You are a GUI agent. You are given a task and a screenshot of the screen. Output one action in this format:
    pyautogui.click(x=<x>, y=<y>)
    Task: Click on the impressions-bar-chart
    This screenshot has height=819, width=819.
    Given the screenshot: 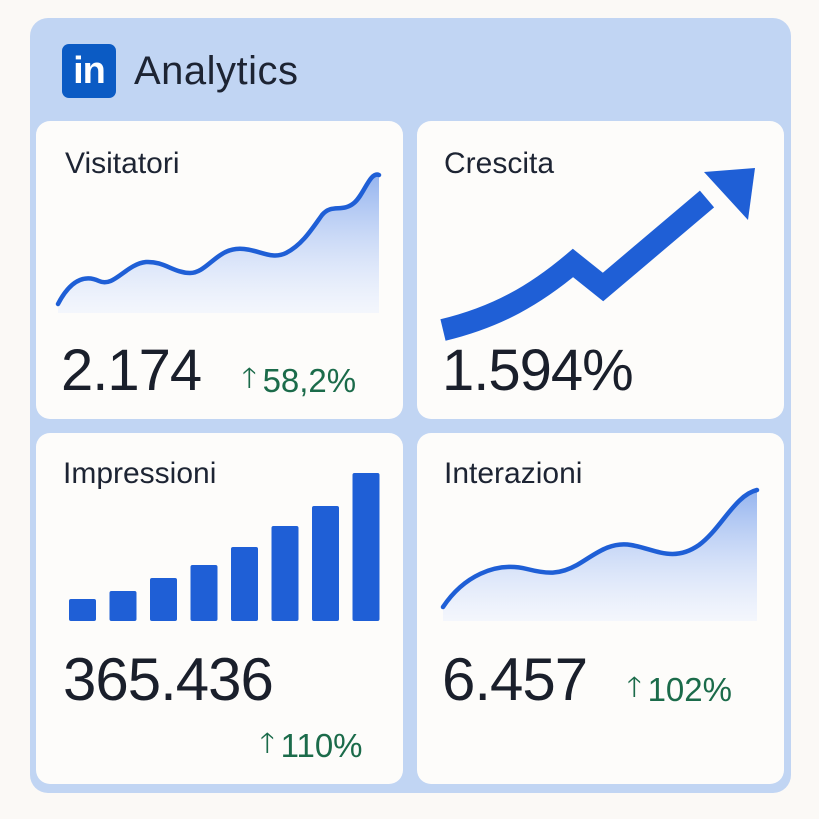 What is the action you would take?
    pyautogui.click(x=224, y=547)
    